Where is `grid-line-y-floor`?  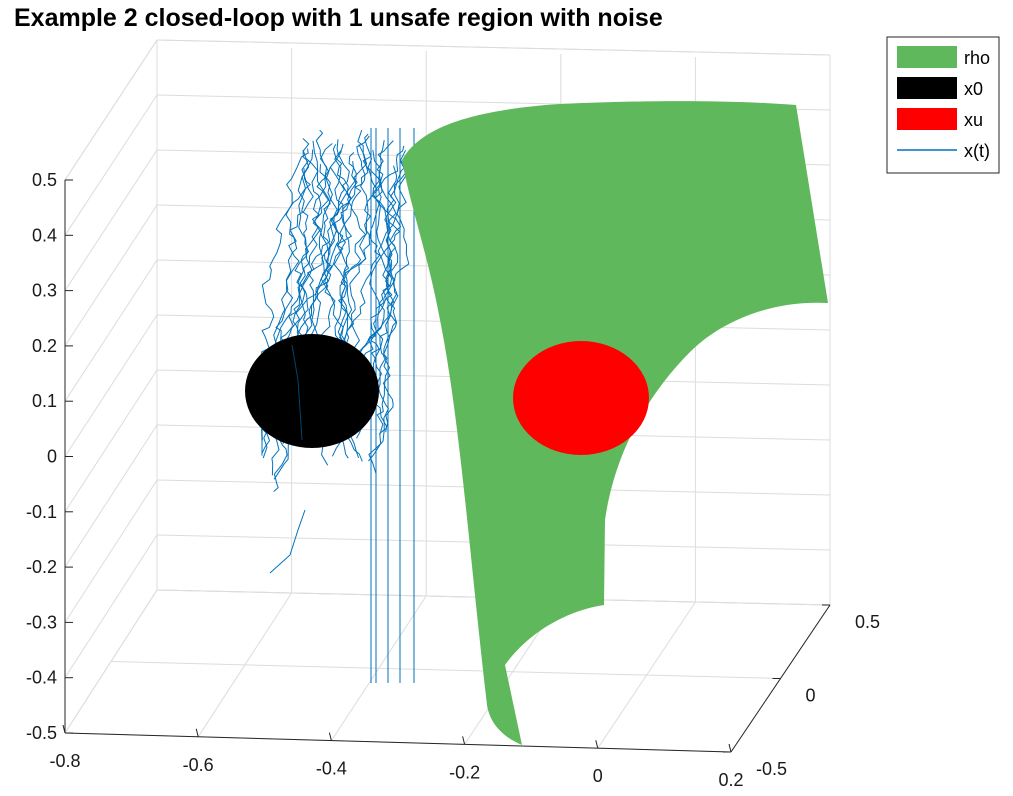 grid-line-y-floor is located at coordinates (445, 670).